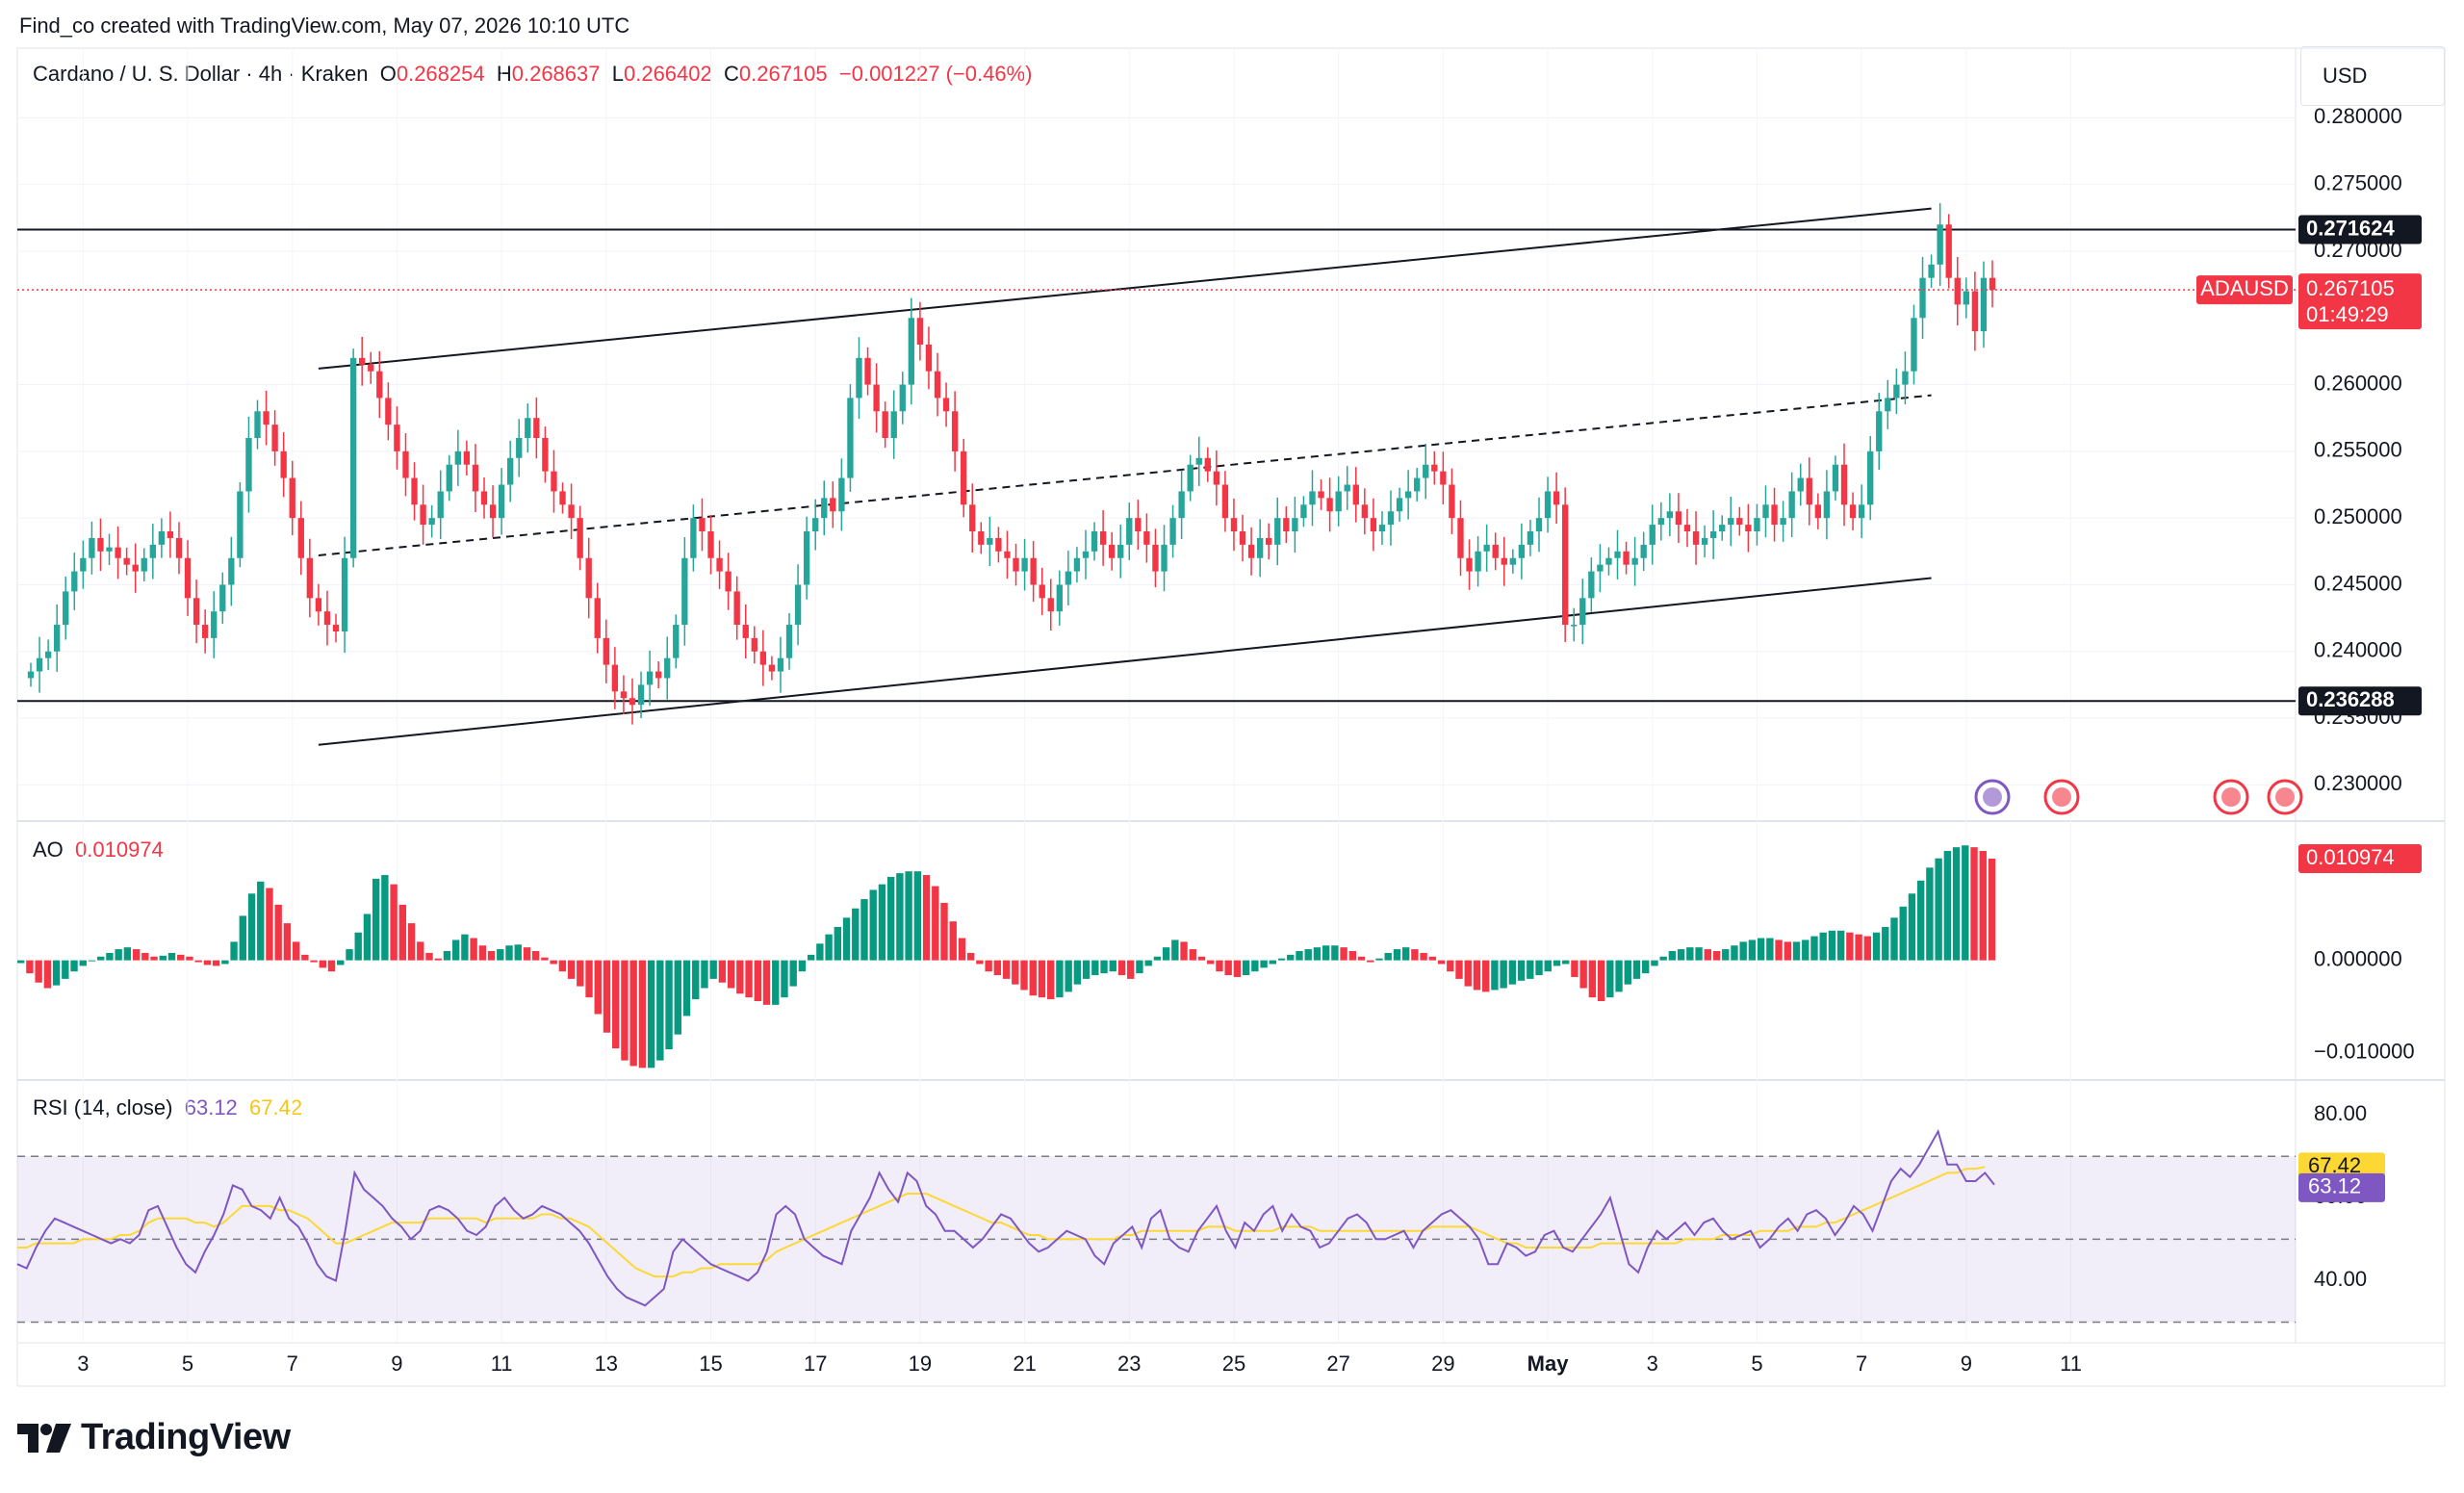  What do you see at coordinates (154, 1438) in the screenshot?
I see `tradingview-logo: TradingView` at bounding box center [154, 1438].